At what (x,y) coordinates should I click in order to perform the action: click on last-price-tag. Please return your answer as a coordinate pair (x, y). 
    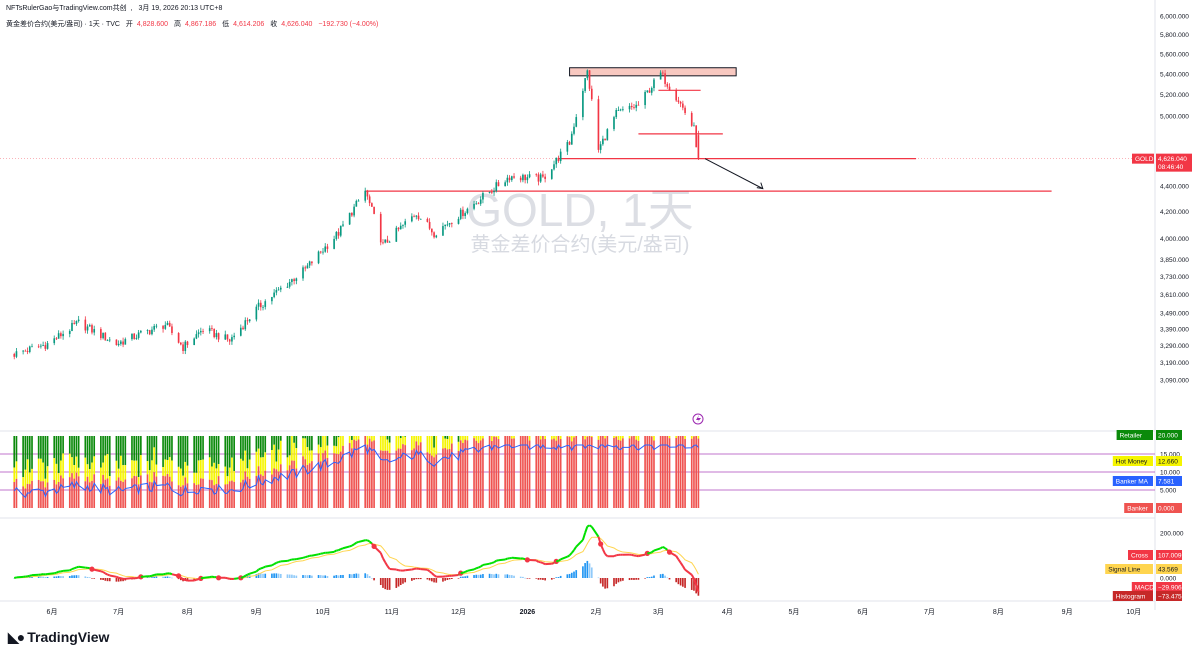
    Looking at the image, I should click on (1174, 162).